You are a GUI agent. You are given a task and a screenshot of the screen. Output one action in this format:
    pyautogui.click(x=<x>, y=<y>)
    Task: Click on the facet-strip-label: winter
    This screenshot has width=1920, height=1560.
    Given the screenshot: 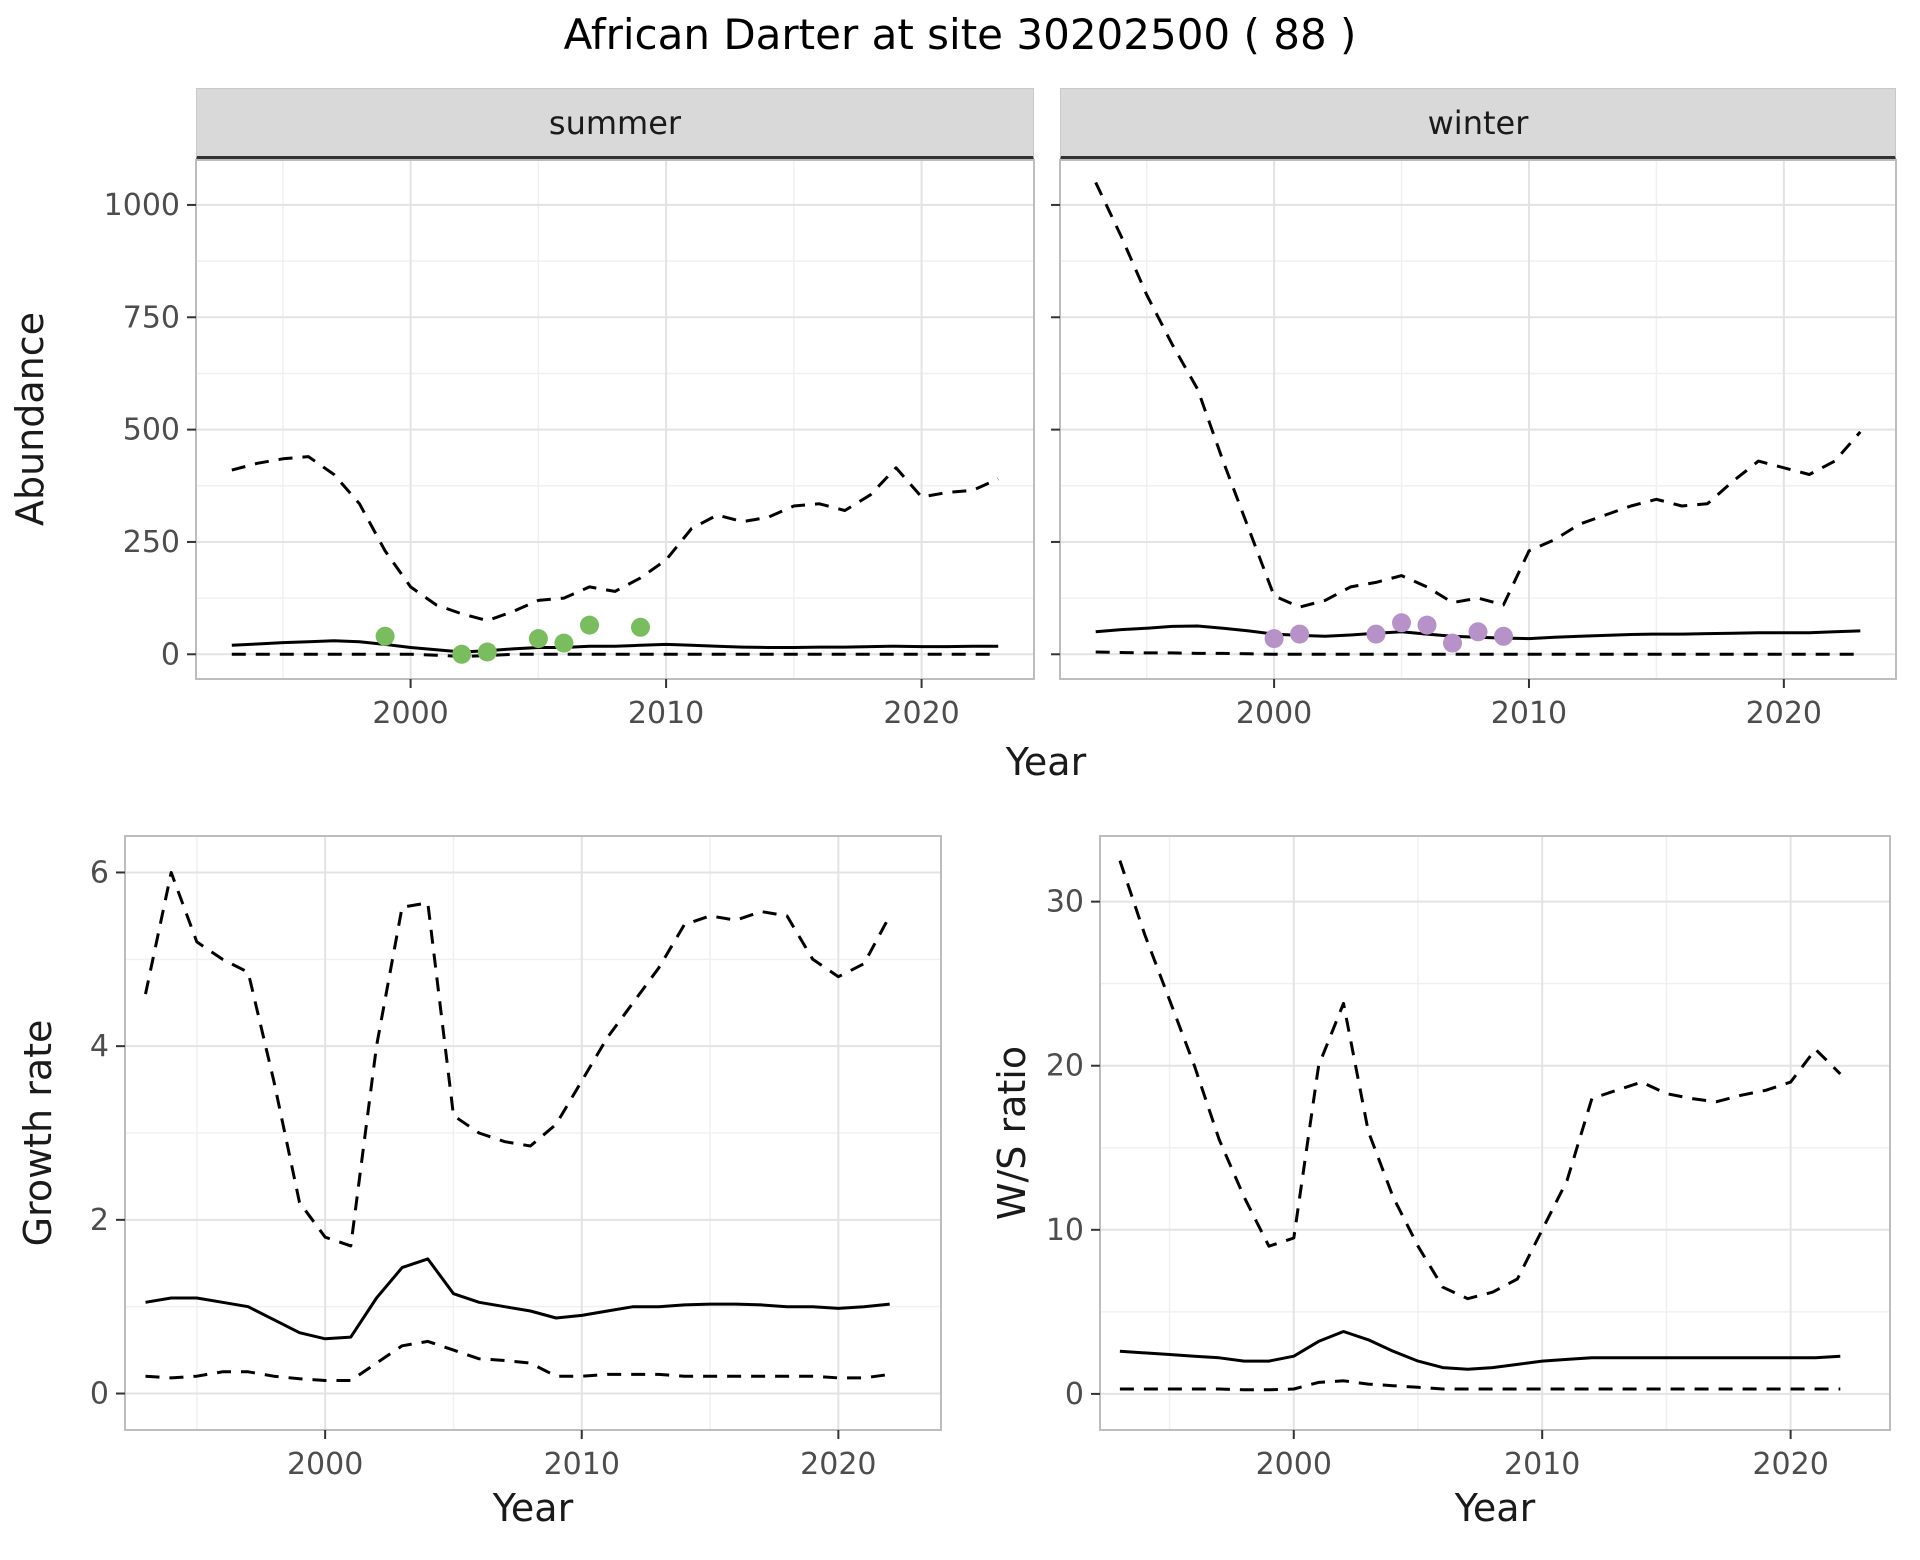 What is the action you would take?
    pyautogui.click(x=1478, y=122)
    